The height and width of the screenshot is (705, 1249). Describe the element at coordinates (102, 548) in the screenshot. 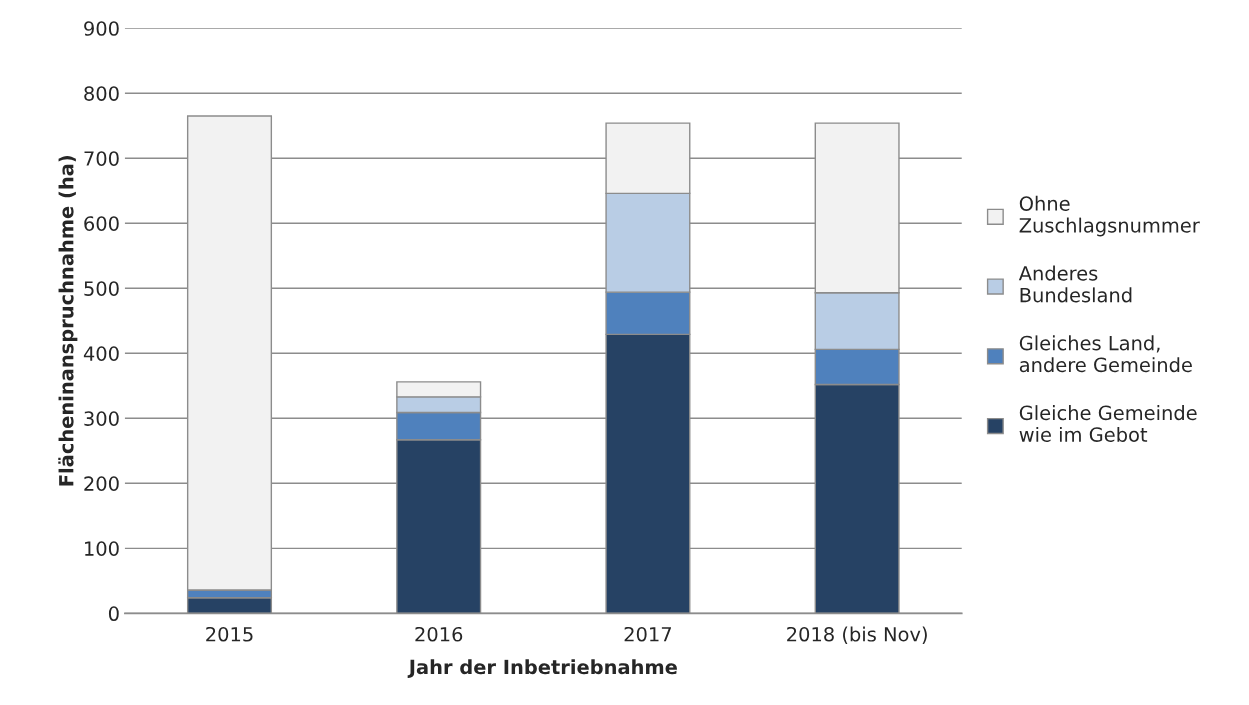

I see `y-tick-label: 100` at that location.